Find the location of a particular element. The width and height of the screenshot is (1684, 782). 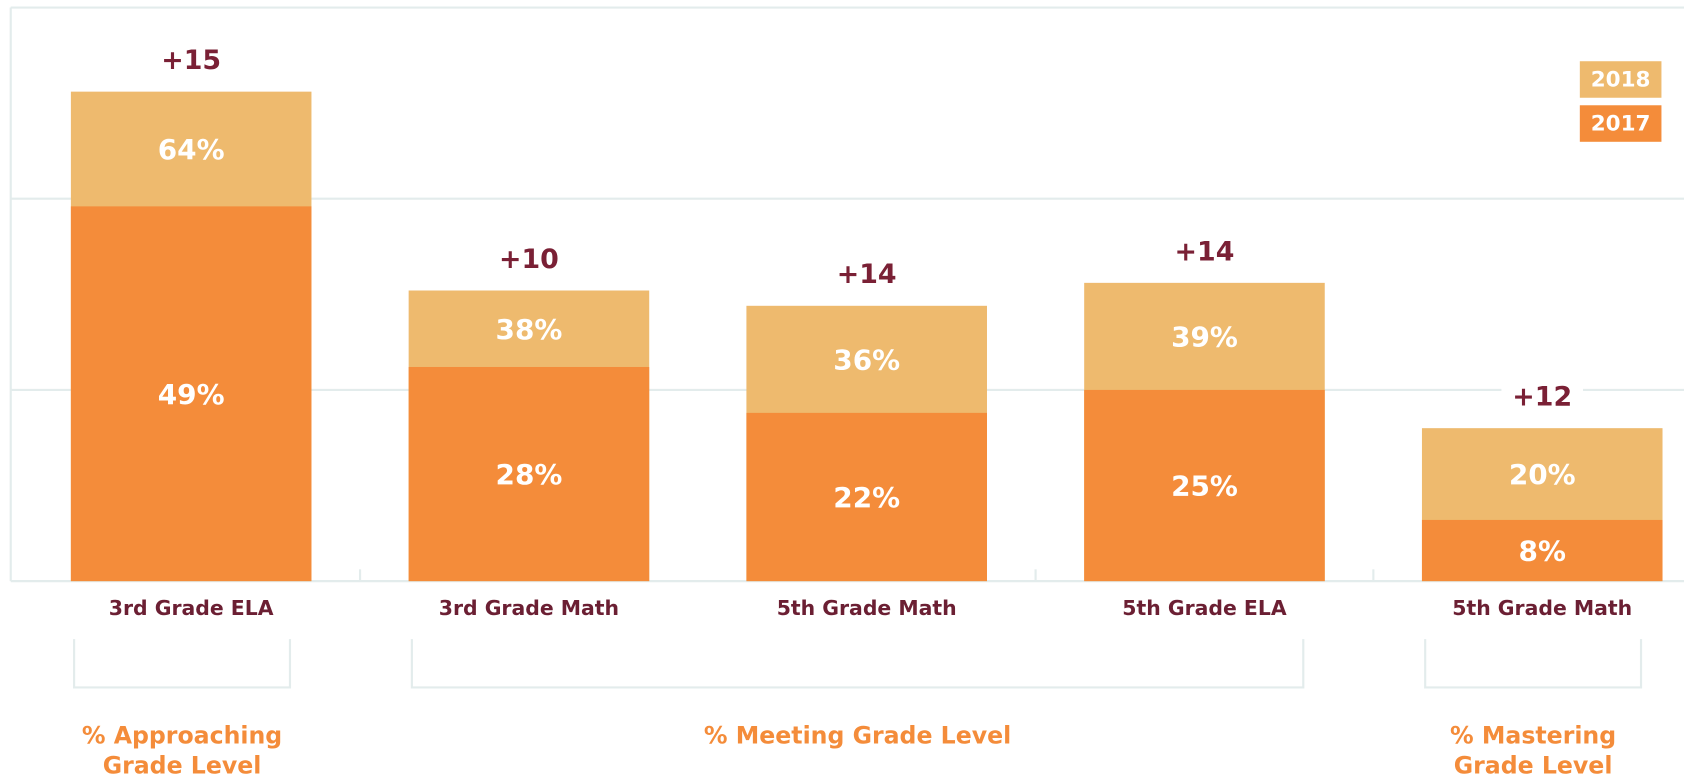

group-label: % Meeting Grade Level is located at coordinates (857, 735).